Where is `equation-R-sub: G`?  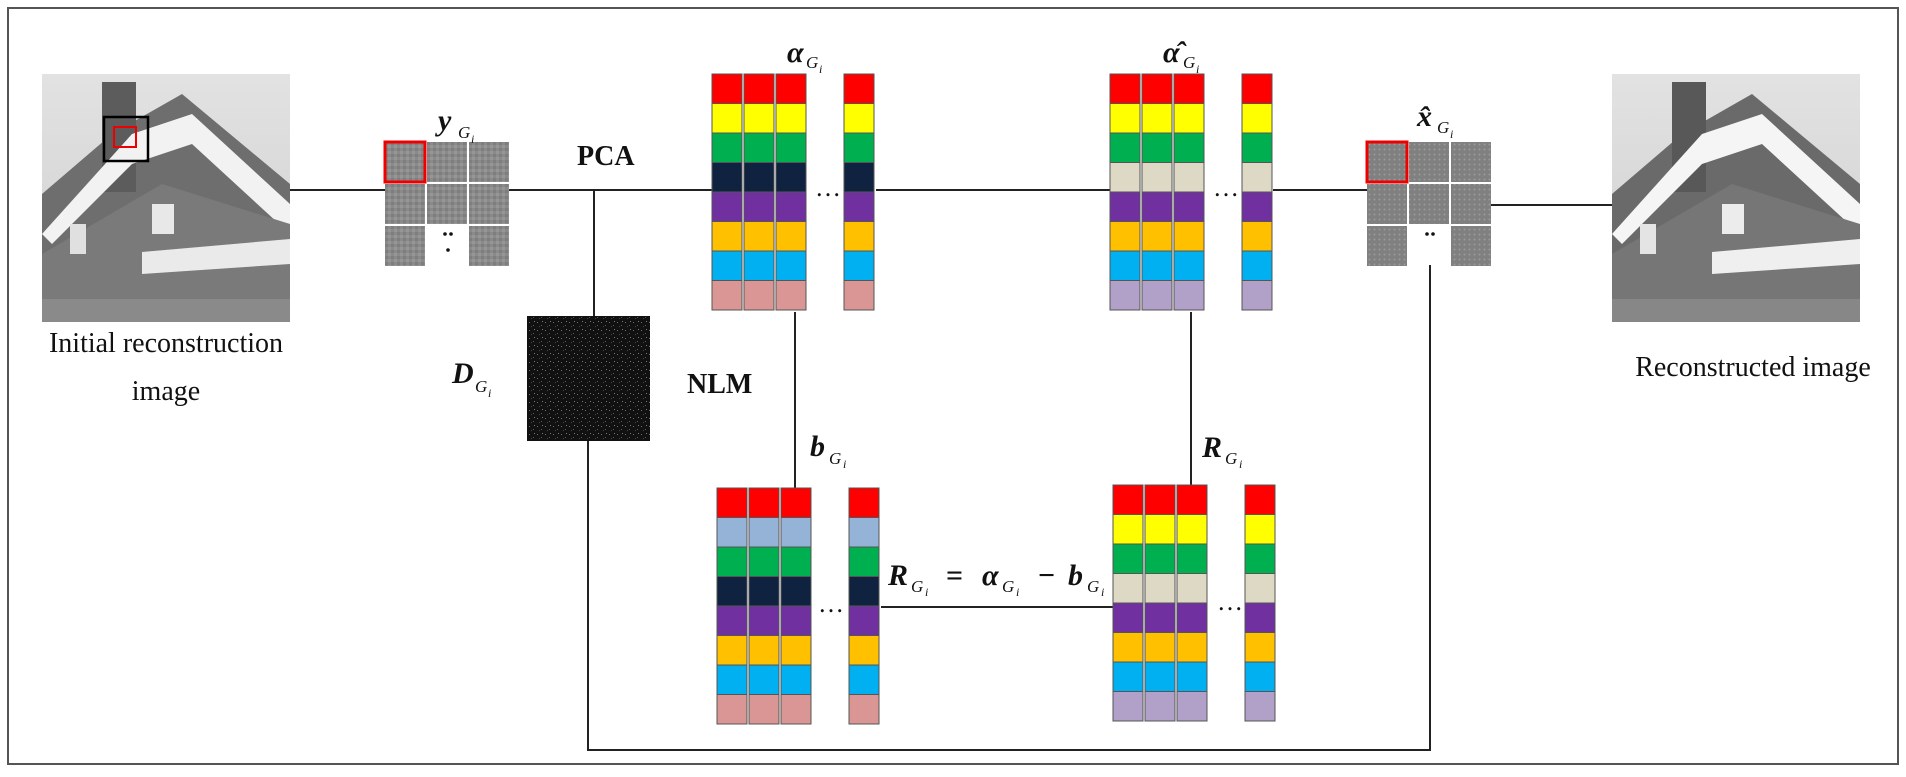 equation-R-sub: G is located at coordinates (917, 586).